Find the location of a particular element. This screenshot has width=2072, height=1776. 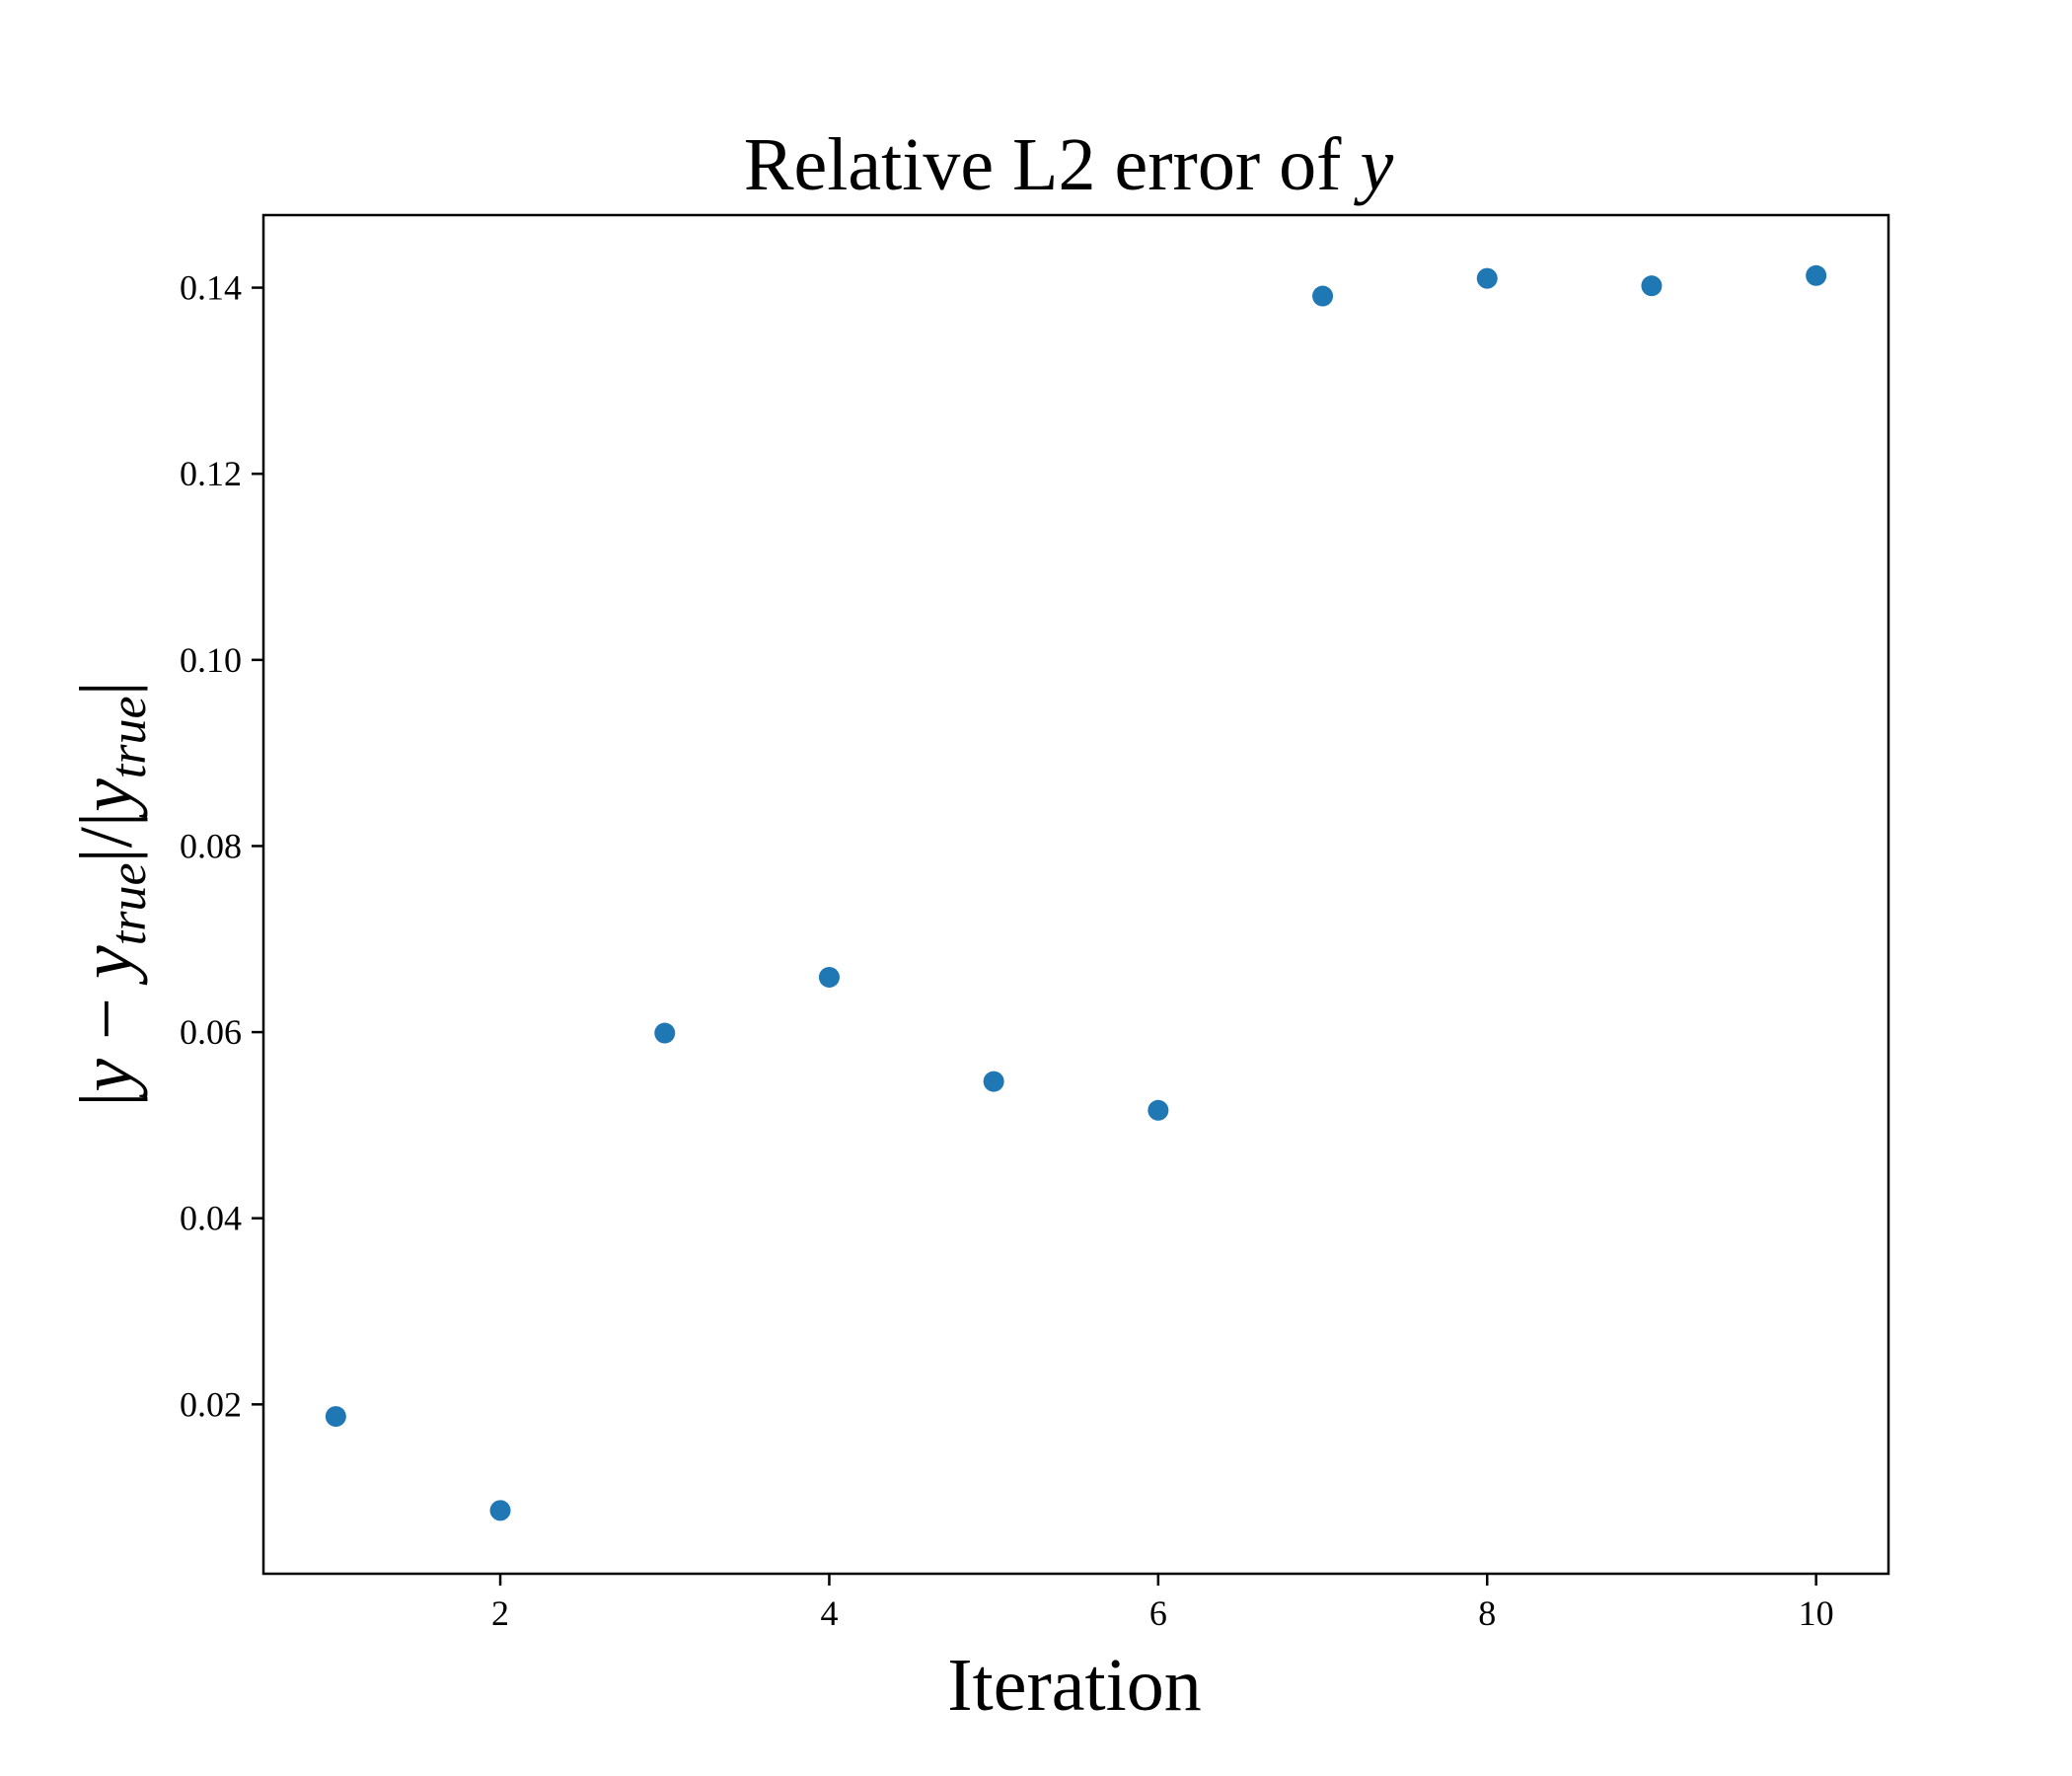

y-label-close: | is located at coordinates (106, 688).